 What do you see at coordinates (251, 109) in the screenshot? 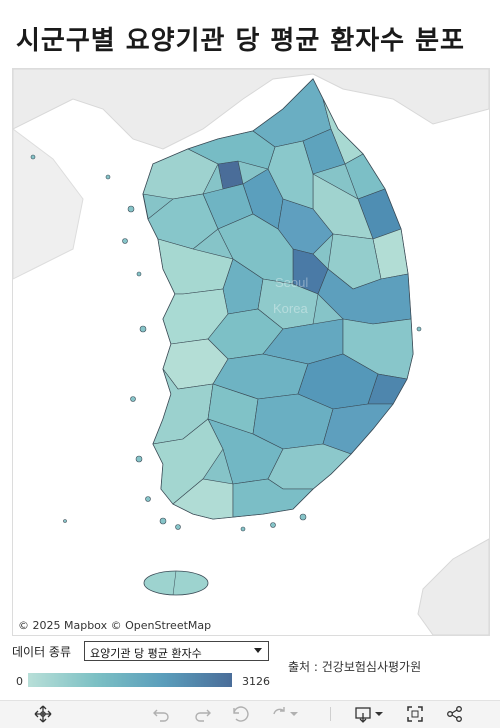
I see `north-land` at bounding box center [251, 109].